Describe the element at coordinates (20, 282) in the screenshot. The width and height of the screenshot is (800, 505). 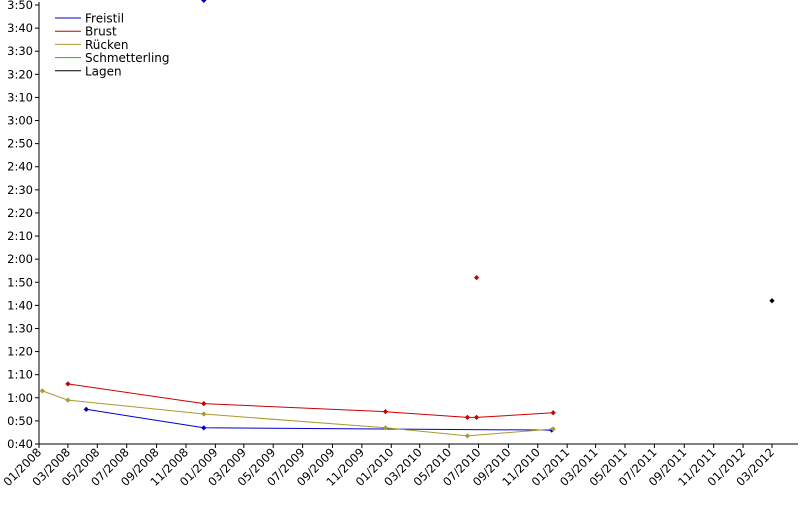
I see `y-tick-label: 1:50` at that location.